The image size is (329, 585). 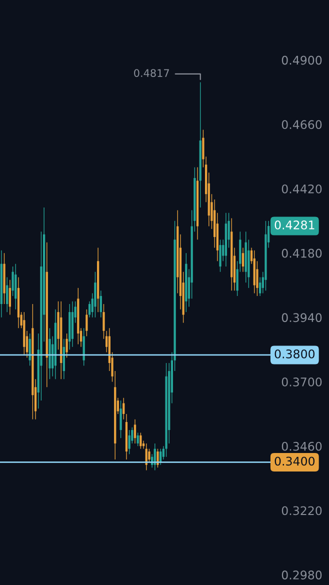 What do you see at coordinates (302, 125) in the screenshot?
I see `y-tick-label: 0.4660` at bounding box center [302, 125].